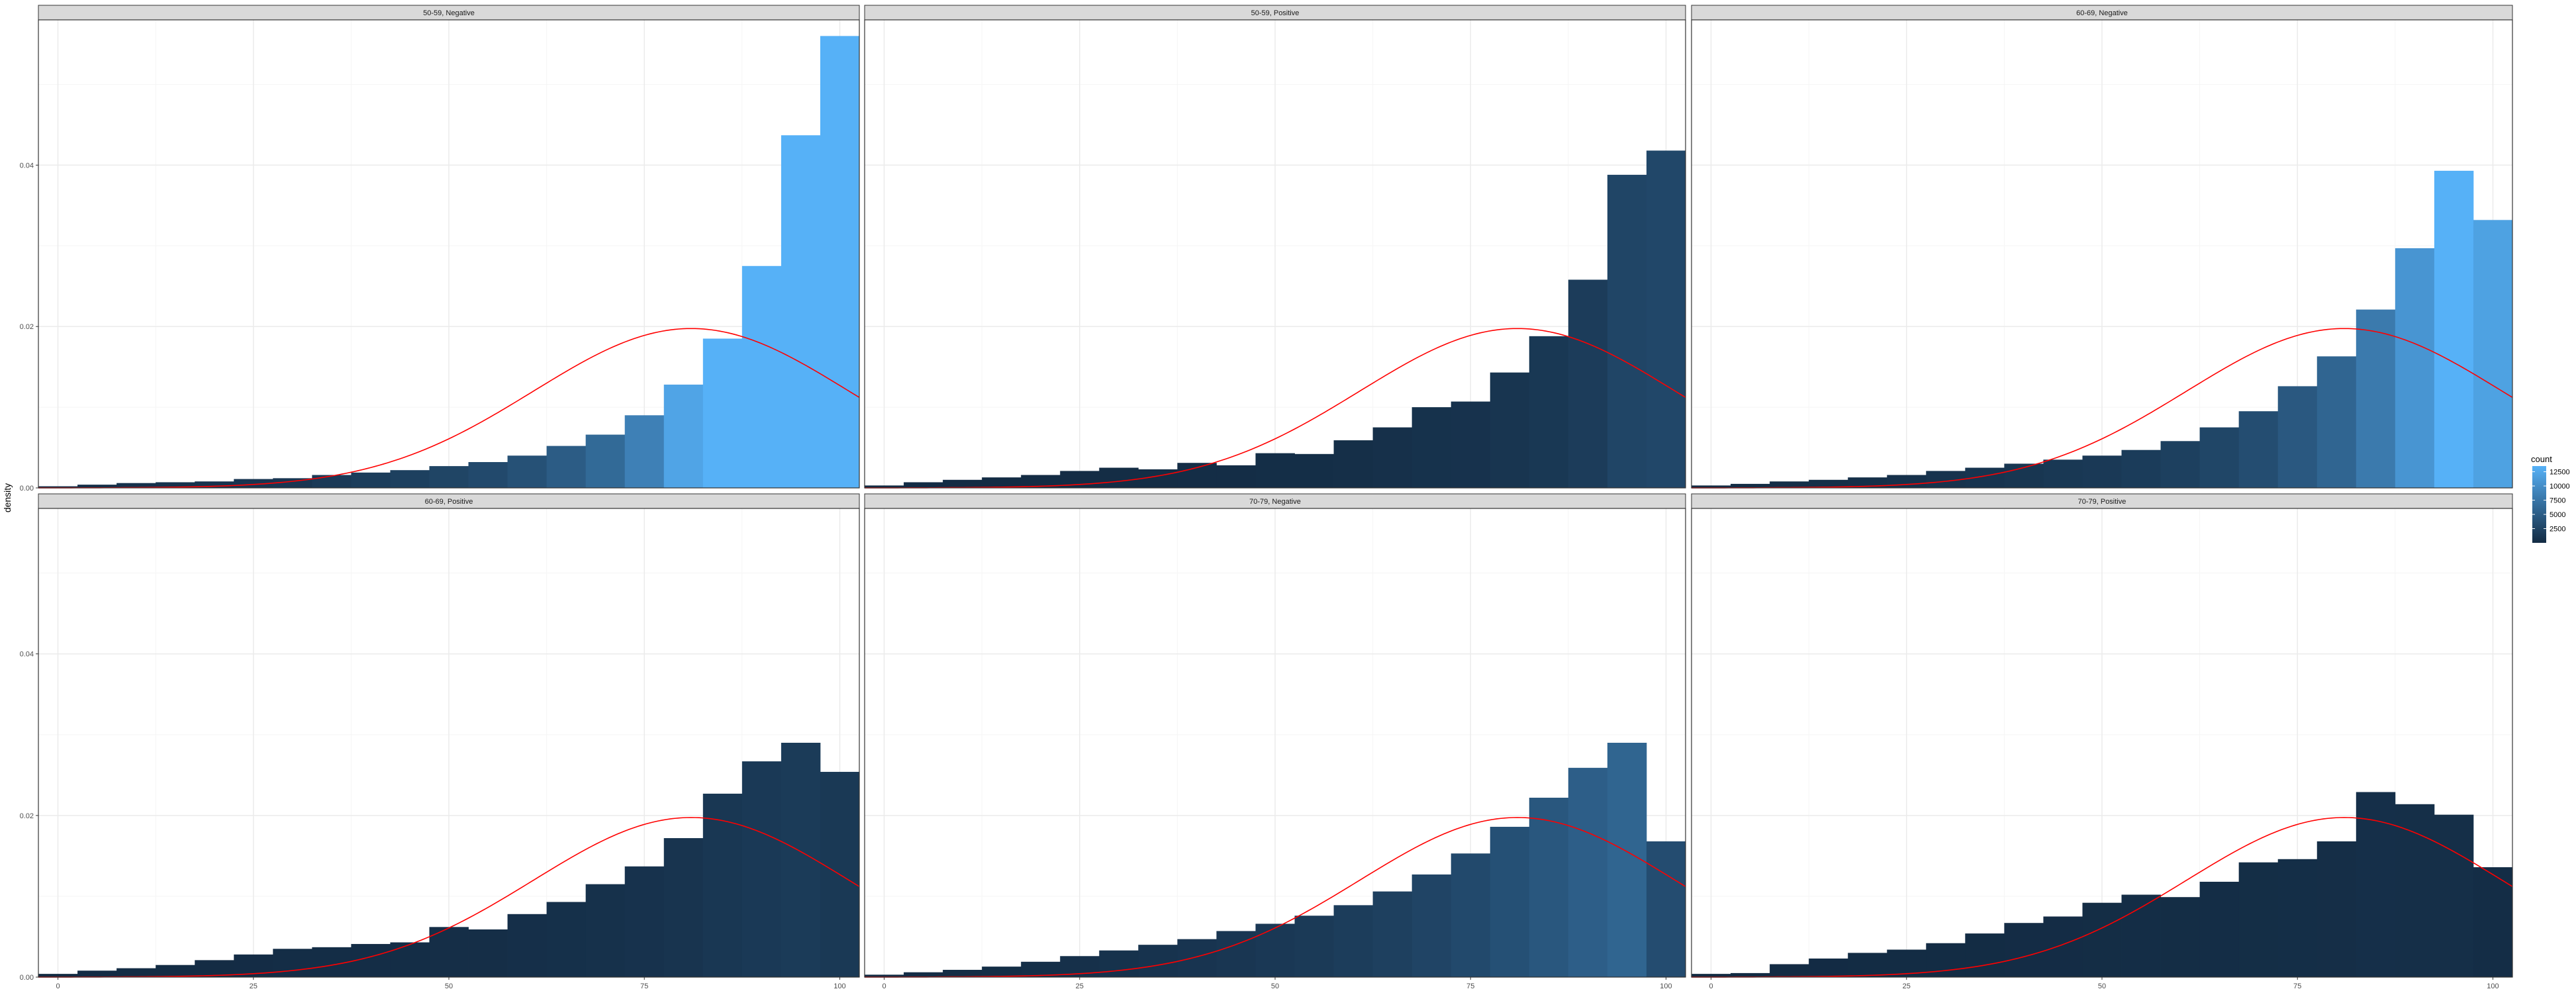 The width and height of the screenshot is (2576, 993). I want to click on facet-strip-label: 60-69, Positive, so click(449, 502).